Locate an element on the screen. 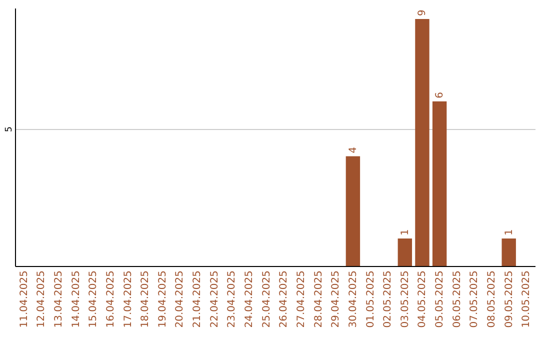  x-tick-label: 20.04.2025 is located at coordinates (180, 299).